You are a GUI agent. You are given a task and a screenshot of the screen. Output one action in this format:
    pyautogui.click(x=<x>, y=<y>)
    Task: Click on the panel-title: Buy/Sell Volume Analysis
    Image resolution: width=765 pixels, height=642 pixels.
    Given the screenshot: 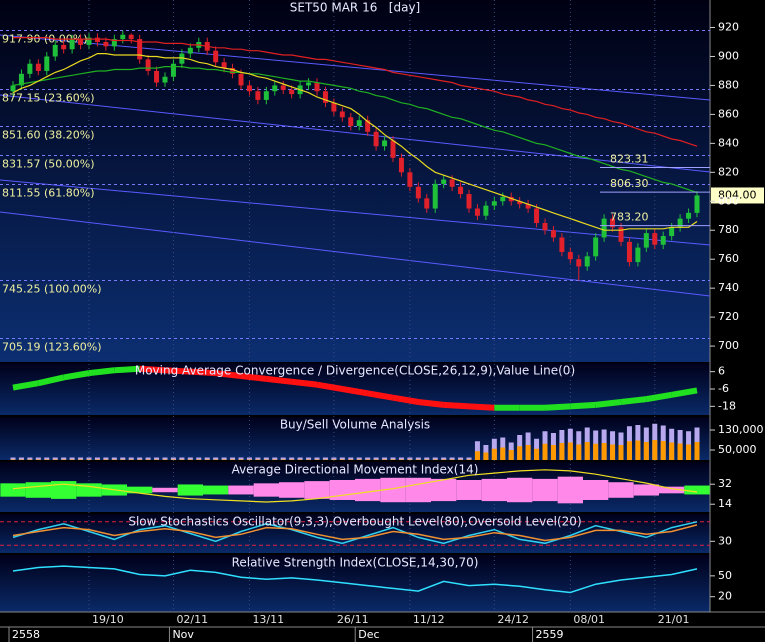 What is the action you would take?
    pyautogui.click(x=355, y=425)
    